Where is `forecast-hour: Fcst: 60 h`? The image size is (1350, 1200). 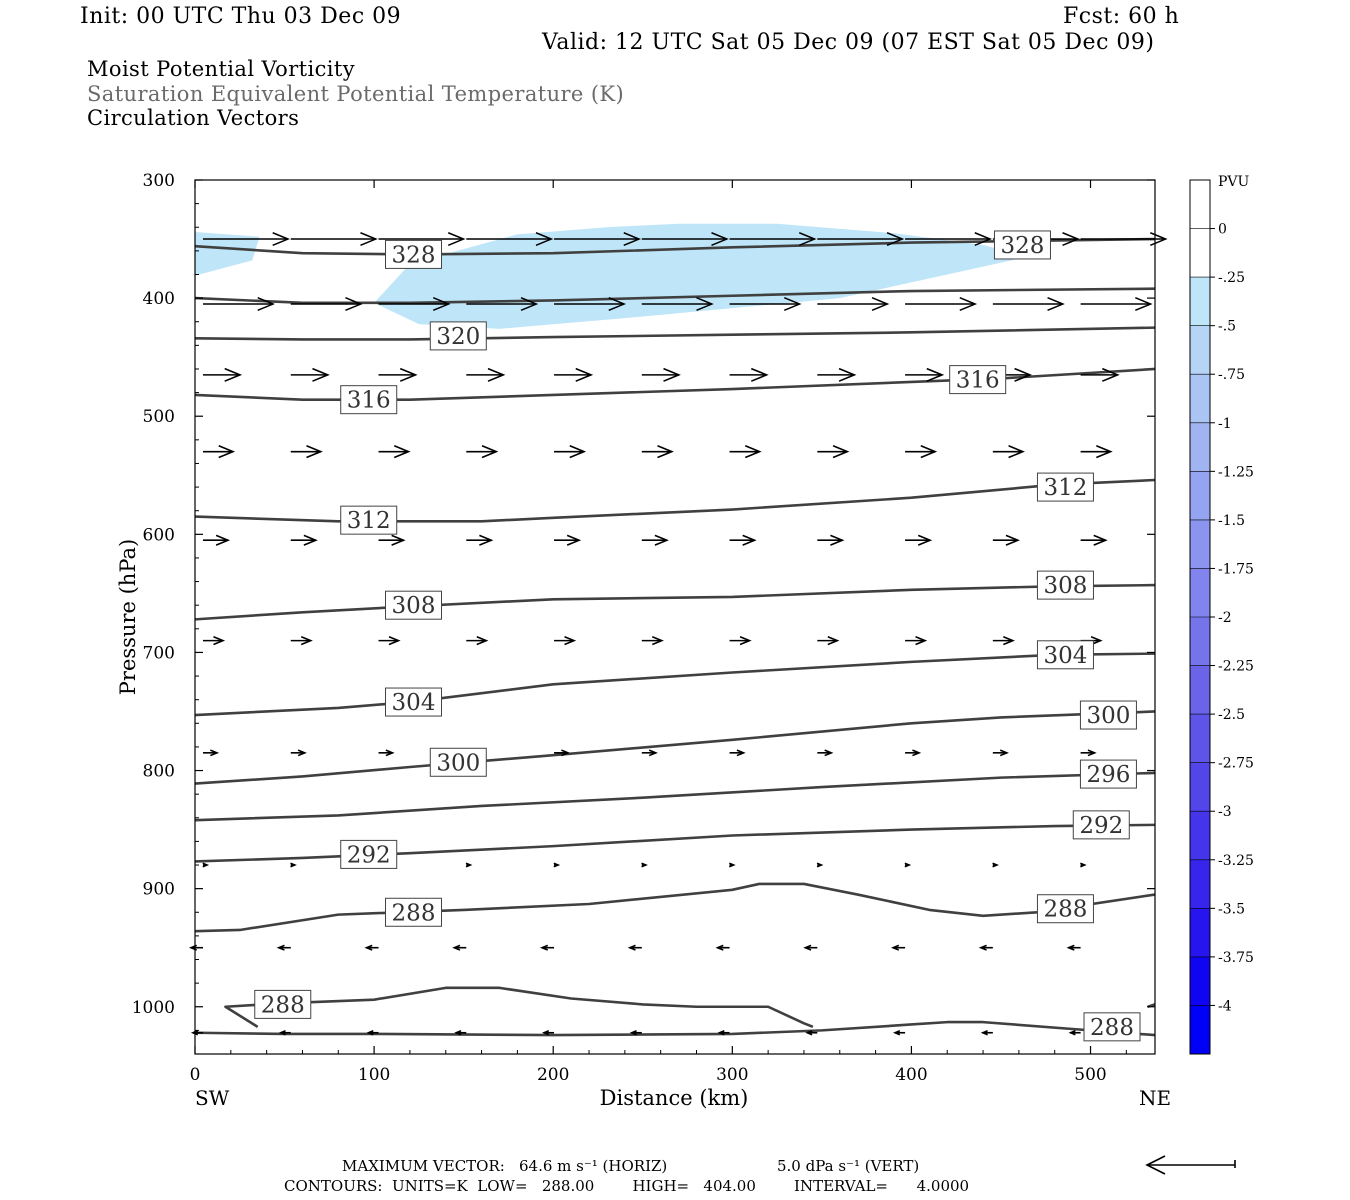
forecast-hour: Fcst: 60 h is located at coordinates (1121, 16).